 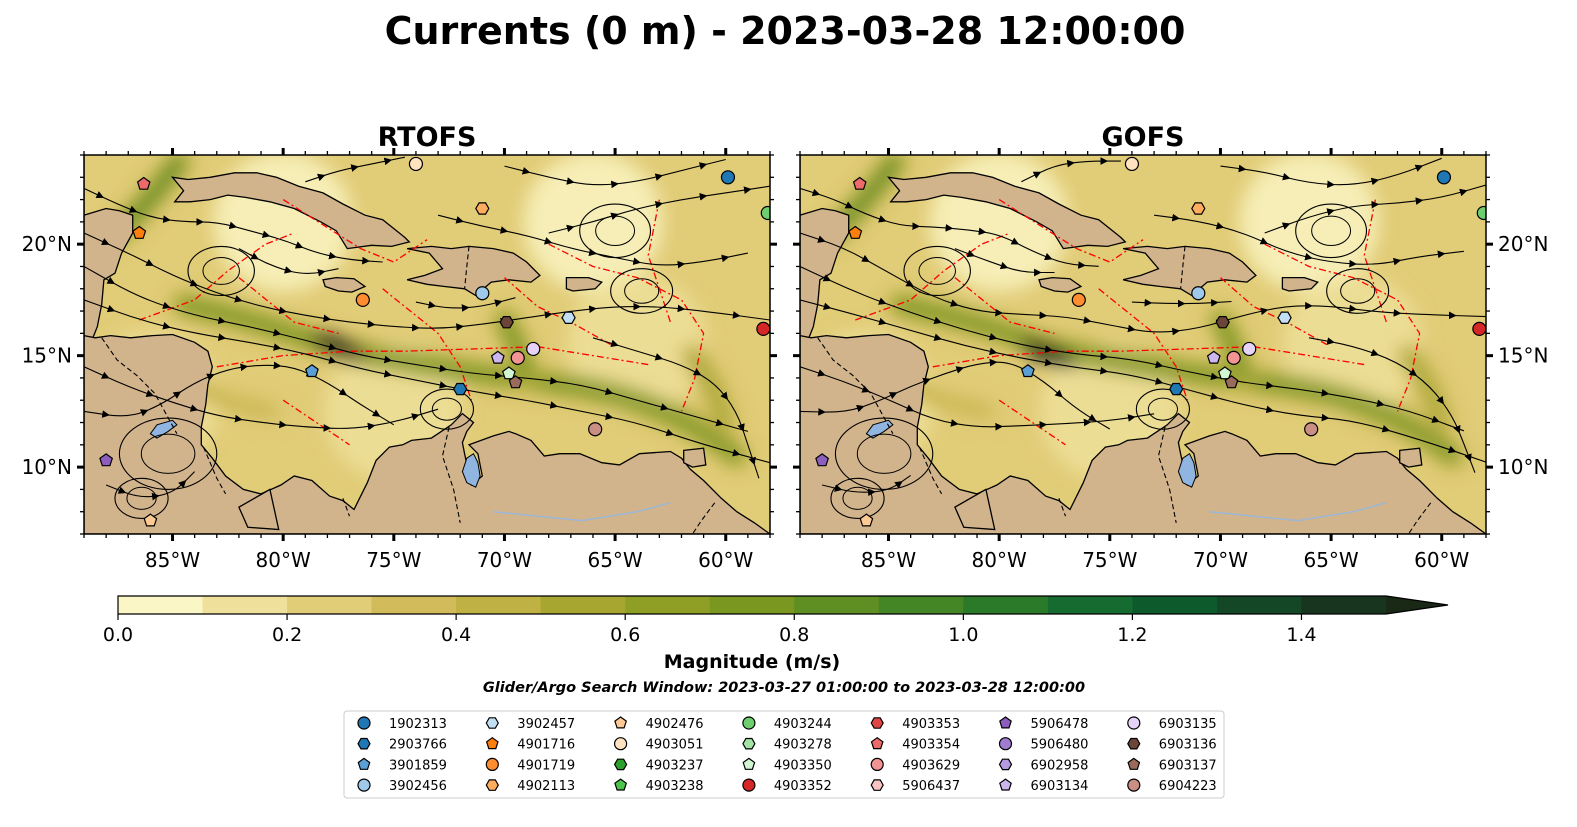 What do you see at coordinates (1523, 467) in the screenshot?
I see `lat-tick-label: 10°N` at bounding box center [1523, 467].